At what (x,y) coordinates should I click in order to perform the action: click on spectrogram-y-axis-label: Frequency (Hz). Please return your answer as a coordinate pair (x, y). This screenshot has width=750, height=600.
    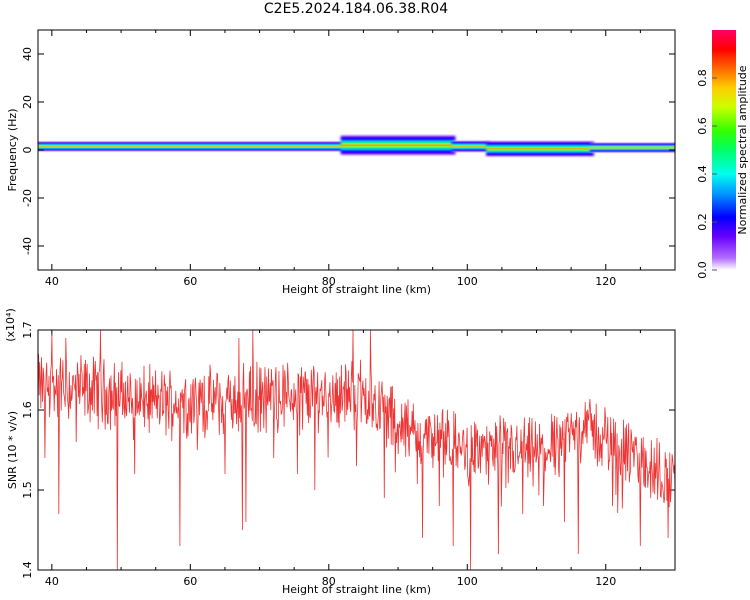
    Looking at the image, I should click on (12, 150).